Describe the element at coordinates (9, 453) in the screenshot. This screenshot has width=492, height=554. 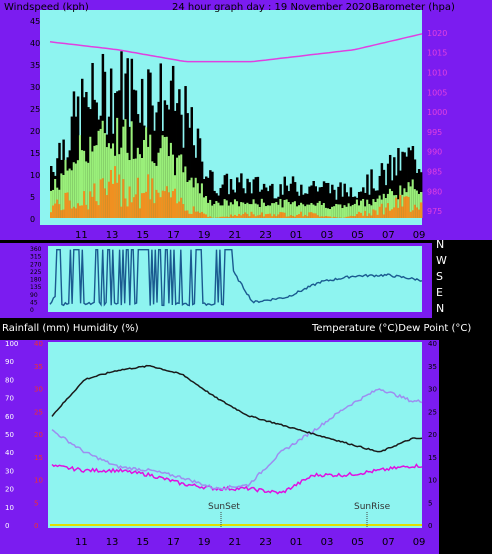
I see `humidity-y-tick: 40` at that location.